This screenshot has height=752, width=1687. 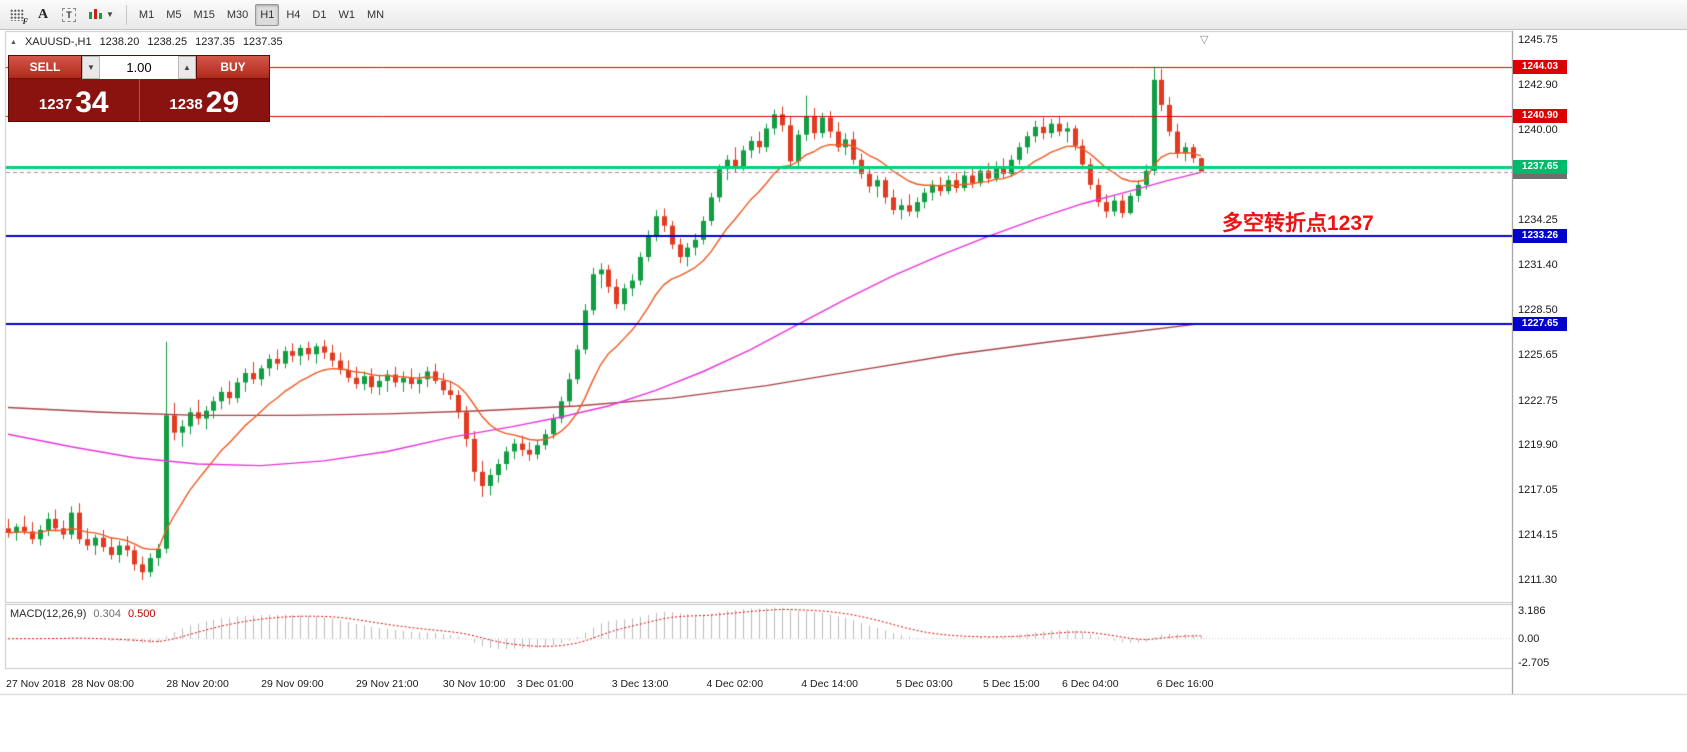 I want to click on one-click-trading-panel: SELL ▼ 1.00 ▲ BUY 1237 34 1238 29, so click(x=139, y=88).